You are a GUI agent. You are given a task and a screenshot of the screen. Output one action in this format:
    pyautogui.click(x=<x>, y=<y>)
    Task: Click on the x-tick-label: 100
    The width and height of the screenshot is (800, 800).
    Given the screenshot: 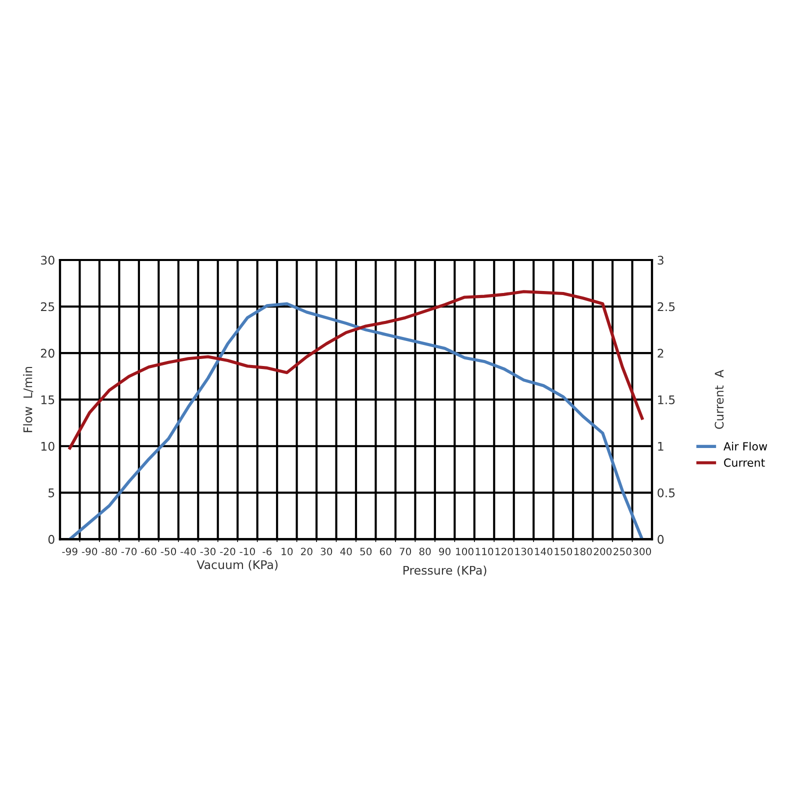 What is the action you would take?
    pyautogui.click(x=465, y=552)
    